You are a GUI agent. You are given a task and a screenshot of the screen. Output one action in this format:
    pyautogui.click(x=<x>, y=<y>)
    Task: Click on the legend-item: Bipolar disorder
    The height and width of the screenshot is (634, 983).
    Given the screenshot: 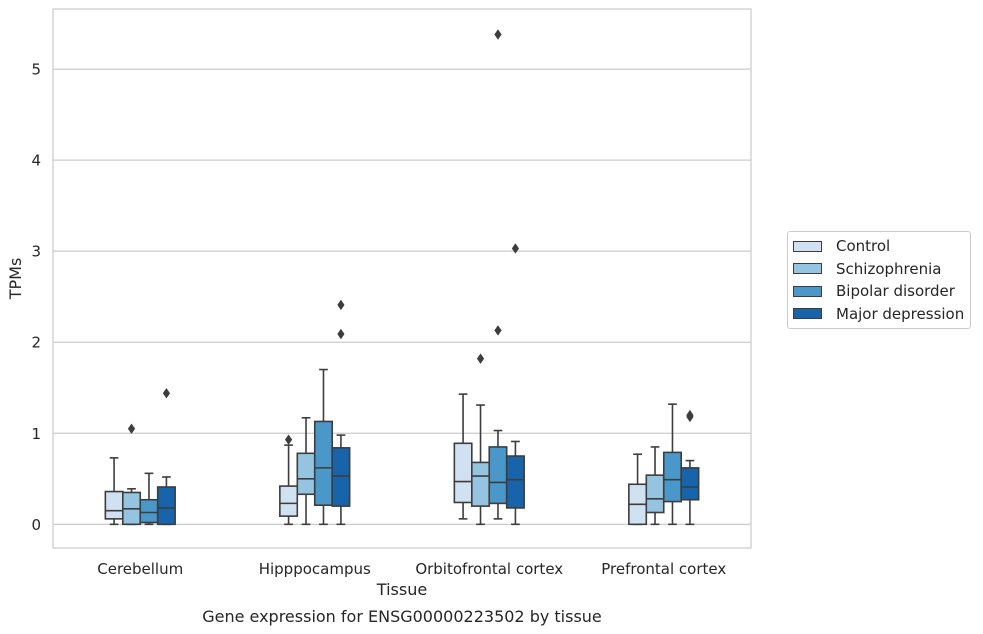 What is the action you would take?
    pyautogui.click(x=879, y=291)
    